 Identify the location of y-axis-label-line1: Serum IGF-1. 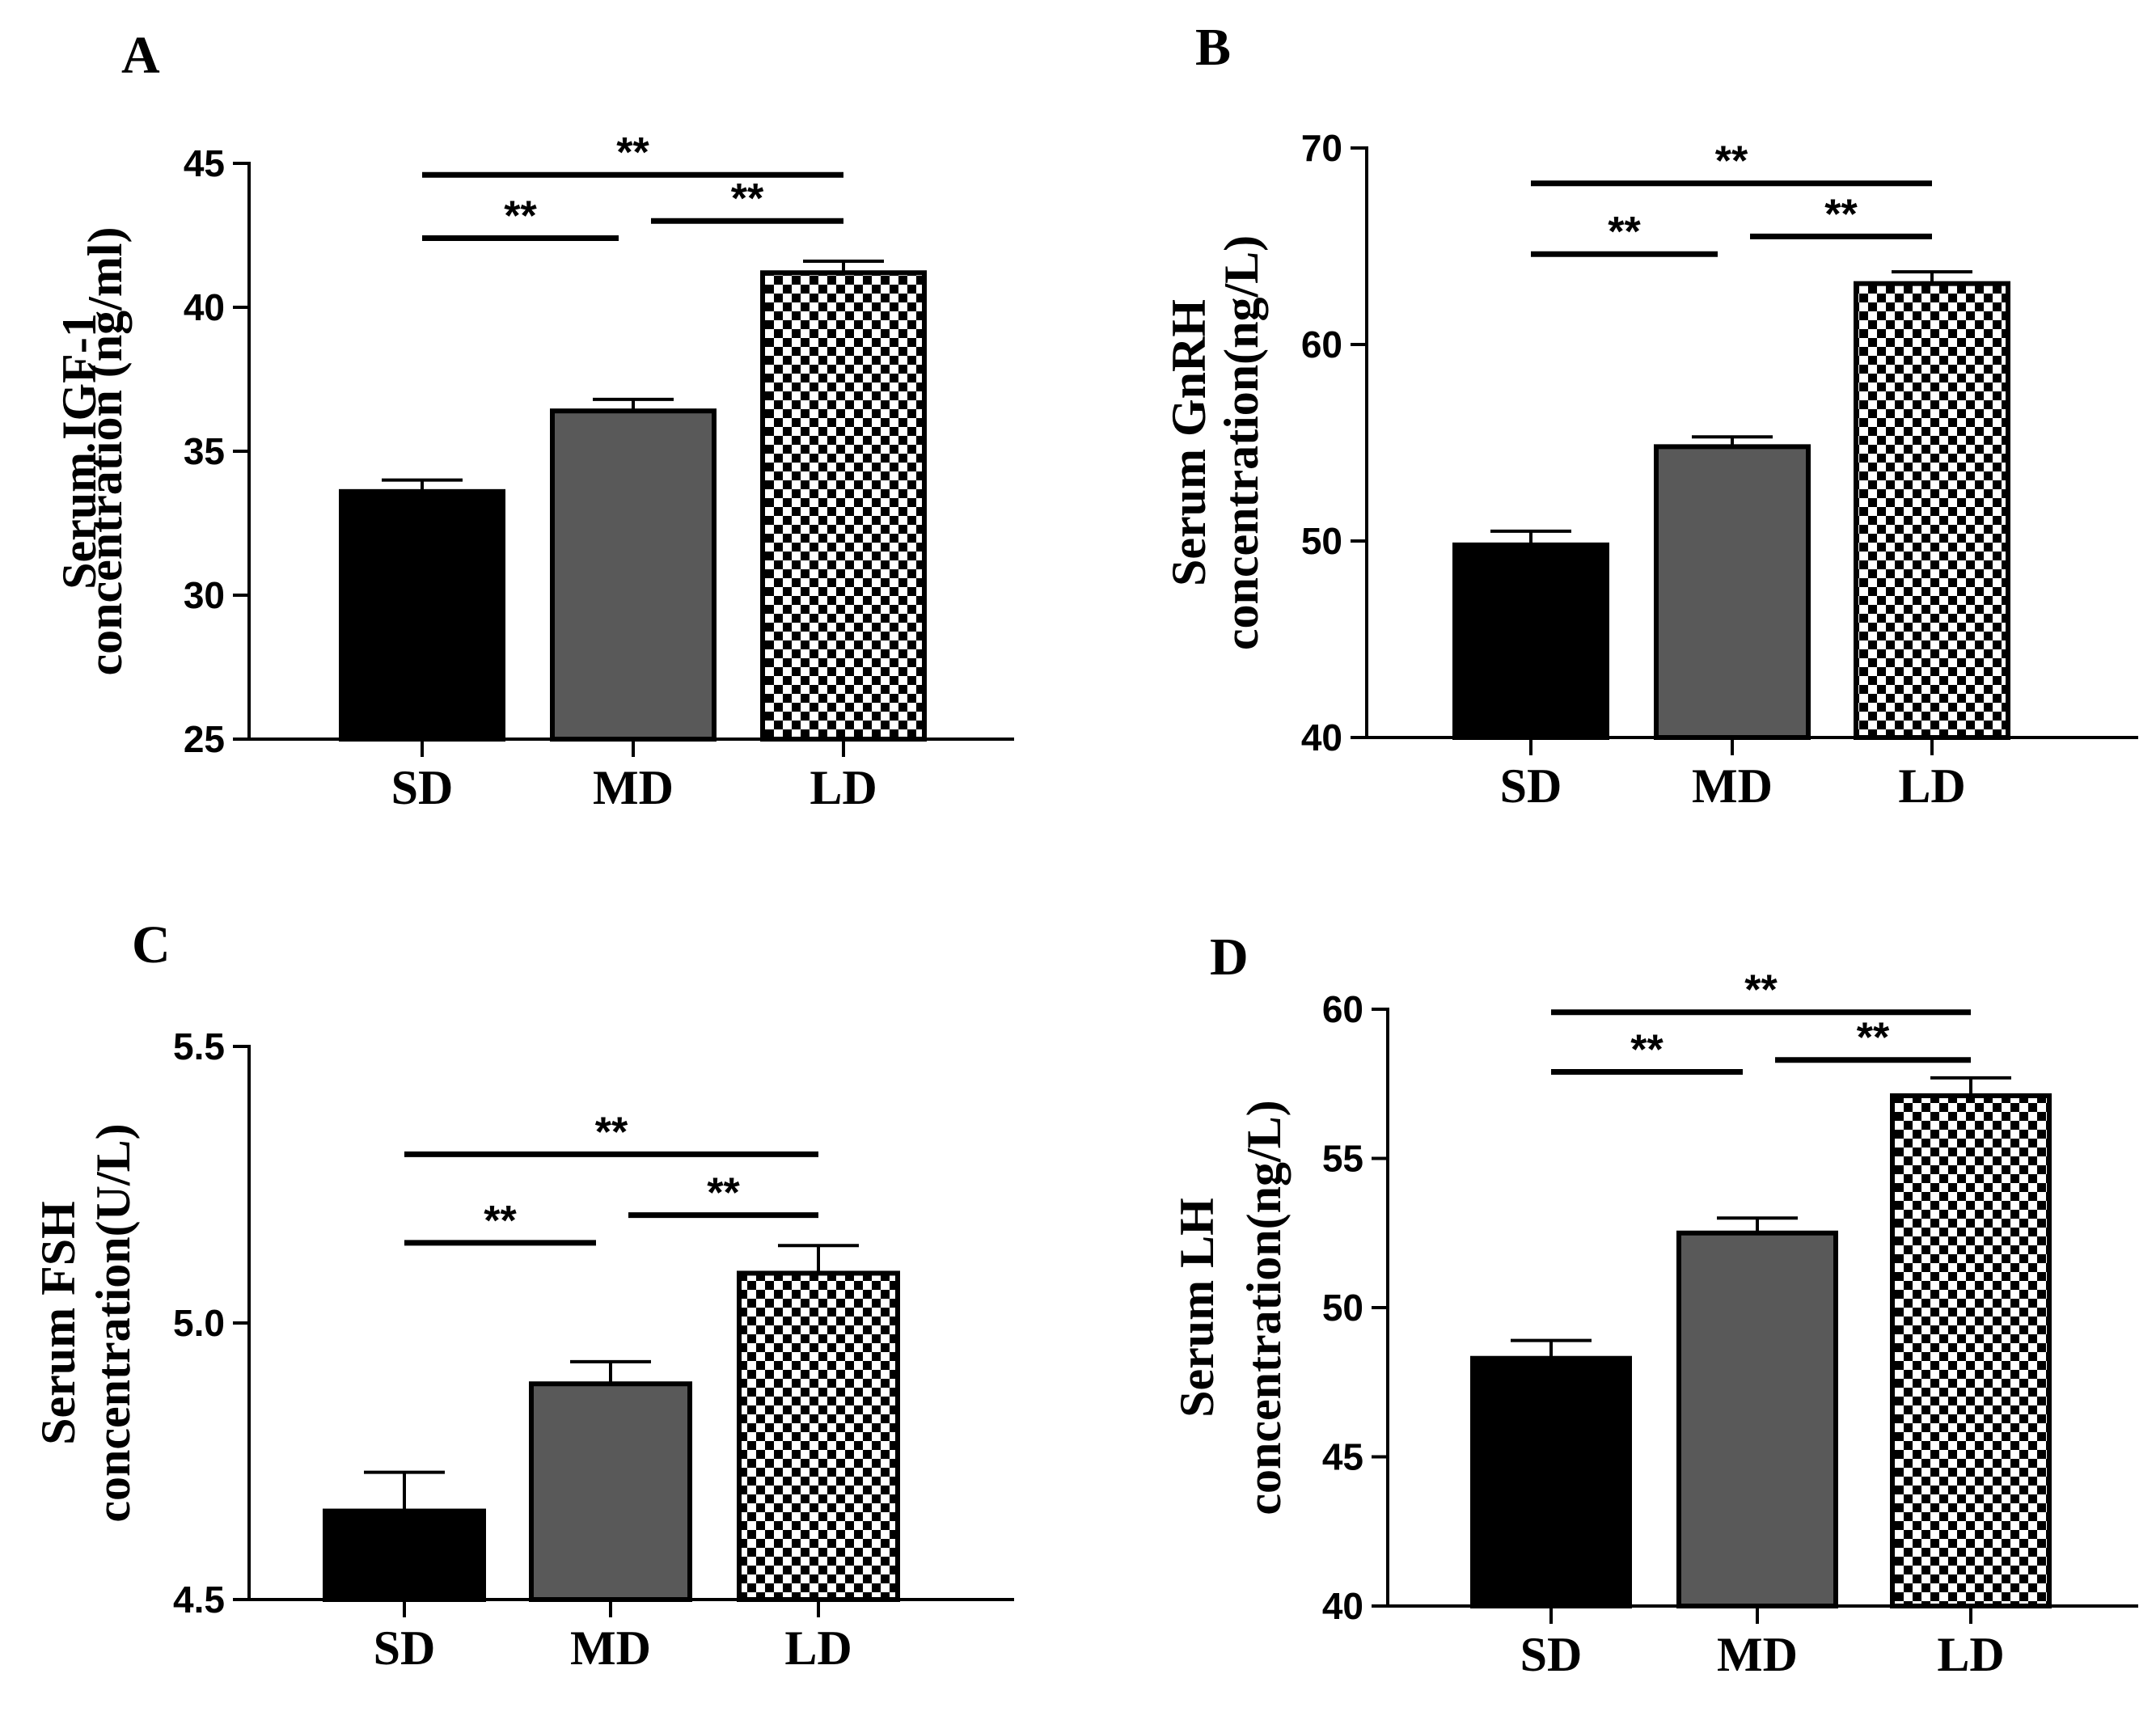
(79, 451).